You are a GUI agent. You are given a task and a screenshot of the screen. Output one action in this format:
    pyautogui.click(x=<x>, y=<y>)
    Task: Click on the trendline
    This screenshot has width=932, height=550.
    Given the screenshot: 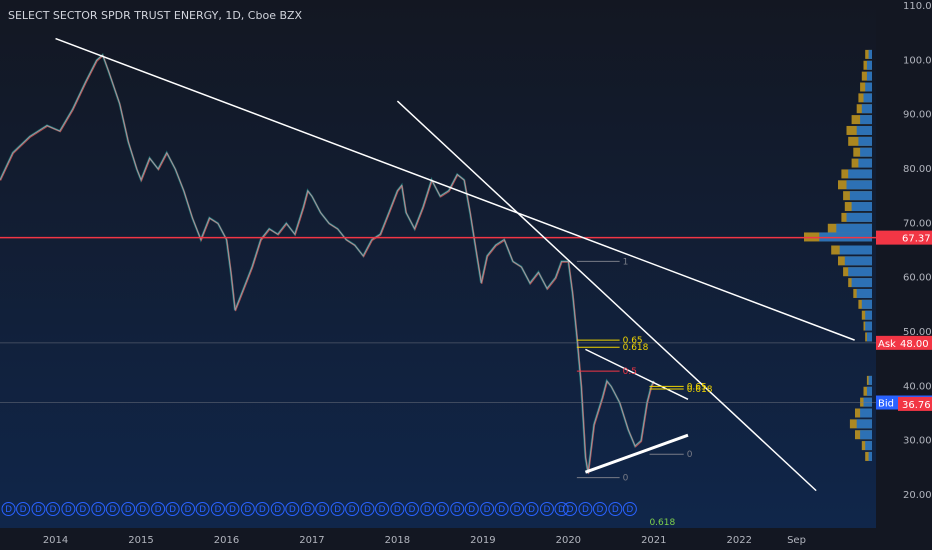 What is the action you would take?
    pyautogui.click(x=636, y=453)
    